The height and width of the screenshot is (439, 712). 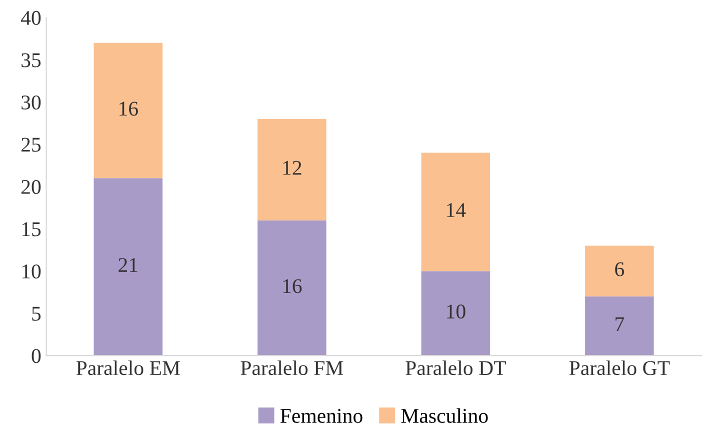 I want to click on y-tick-label: 10, so click(x=31, y=271).